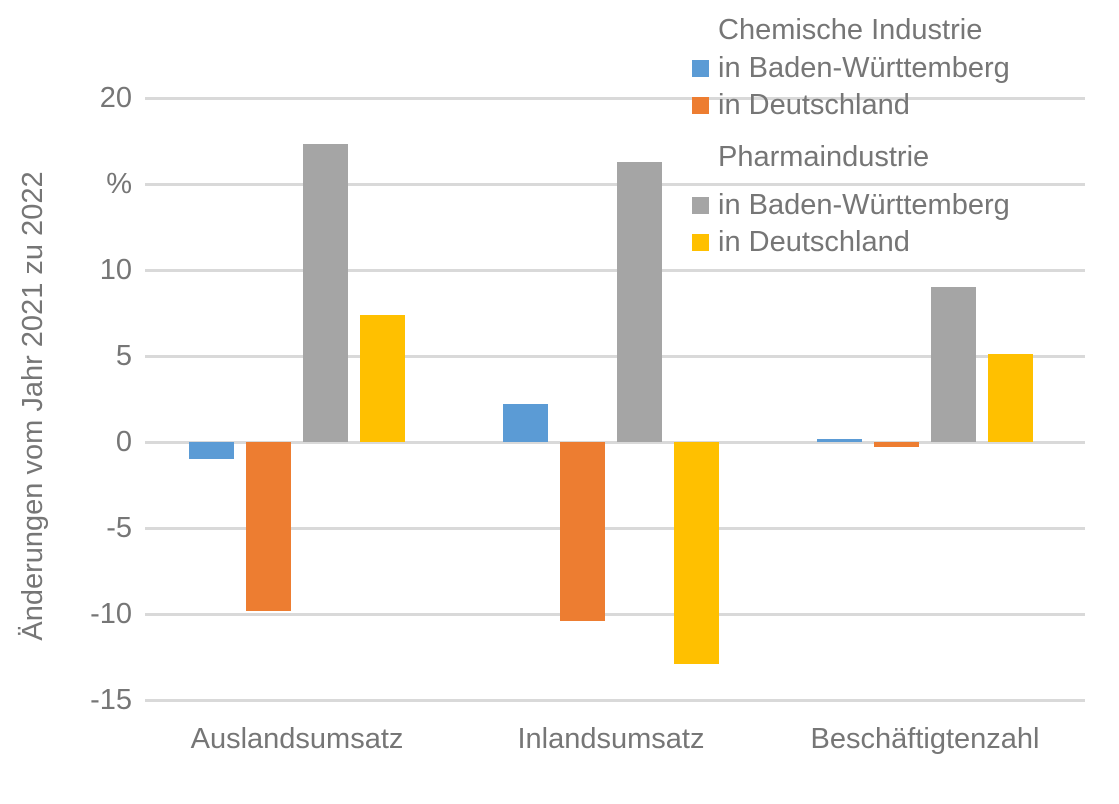  What do you see at coordinates (115, 270) in the screenshot?
I see `y-tick-label: 10` at bounding box center [115, 270].